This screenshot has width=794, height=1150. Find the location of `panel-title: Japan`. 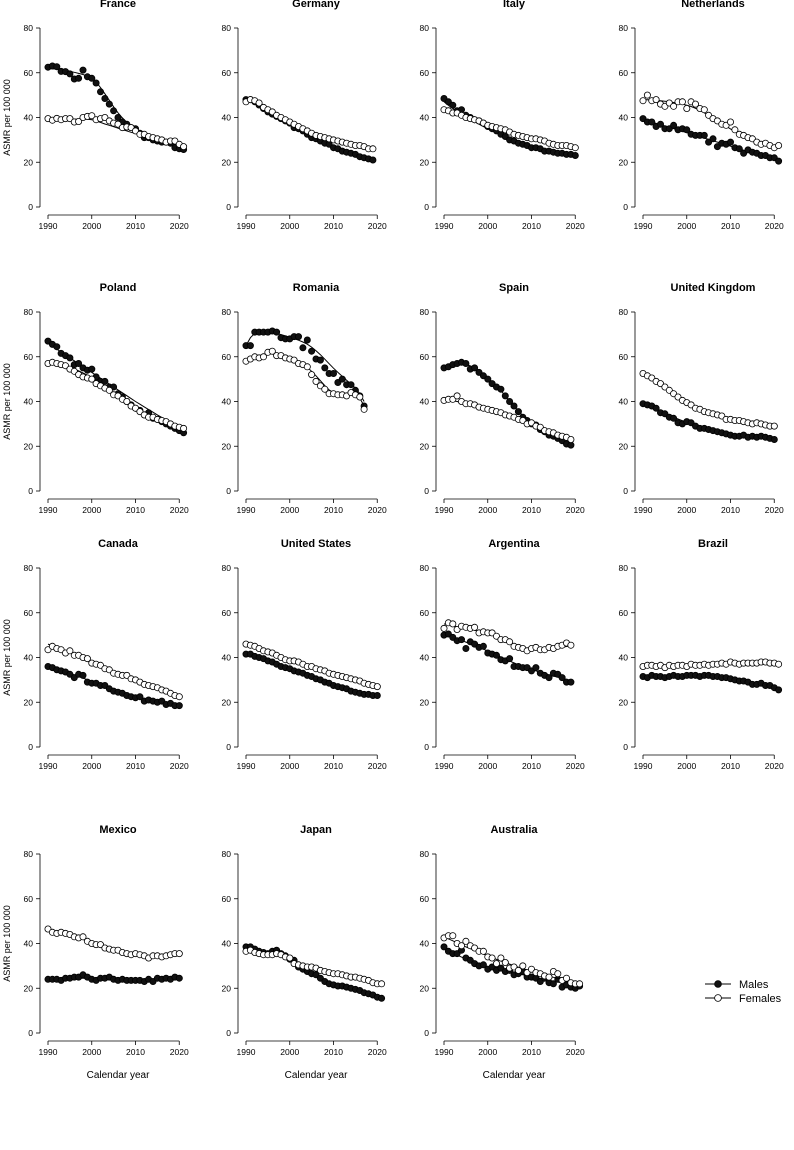

panel-title: Japan is located at coordinates (316, 830).